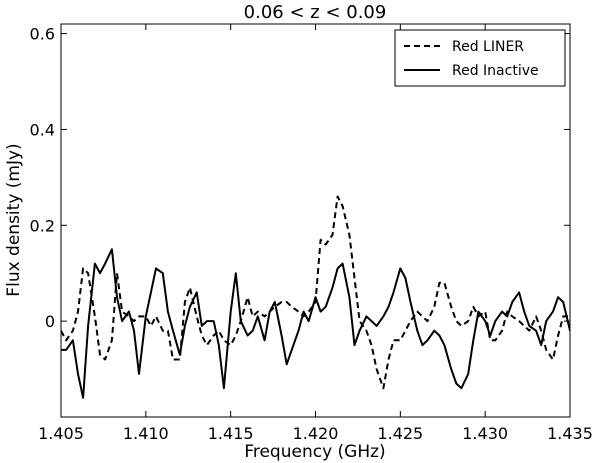 The width and height of the screenshot is (600, 463). What do you see at coordinates (146, 433) in the screenshot?
I see `x-tick-label: 1.410` at bounding box center [146, 433].